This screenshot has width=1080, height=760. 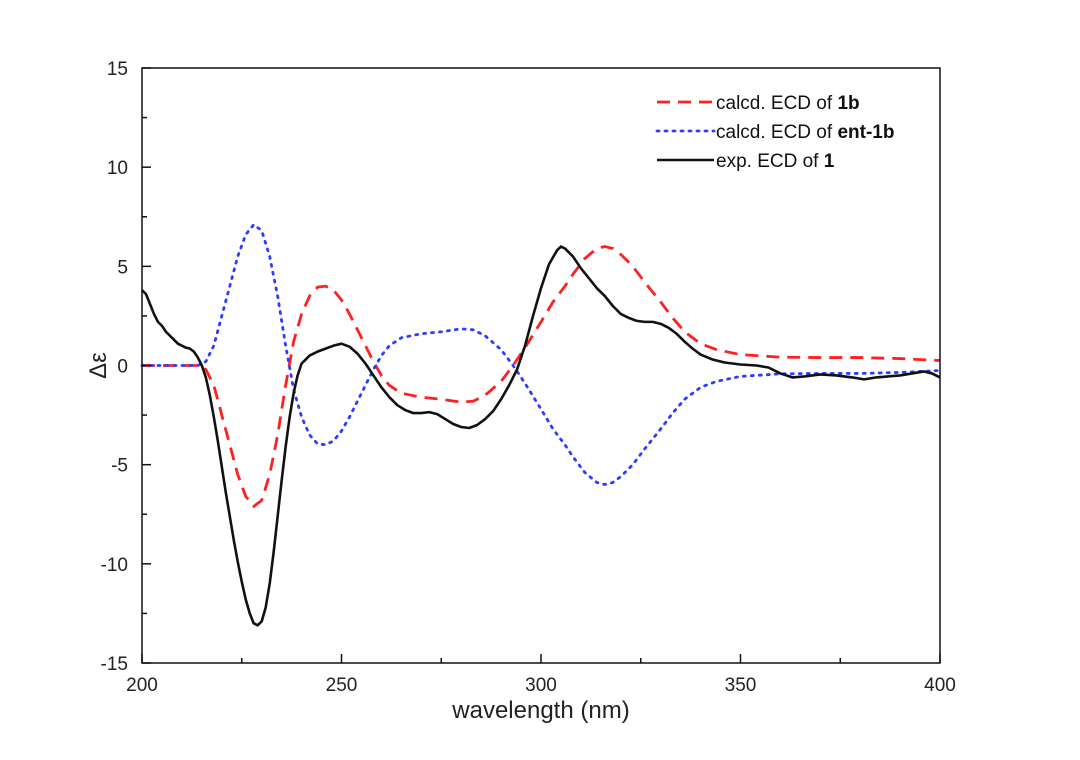 What do you see at coordinates (342, 685) in the screenshot?
I see `x-tick-label: 250` at bounding box center [342, 685].